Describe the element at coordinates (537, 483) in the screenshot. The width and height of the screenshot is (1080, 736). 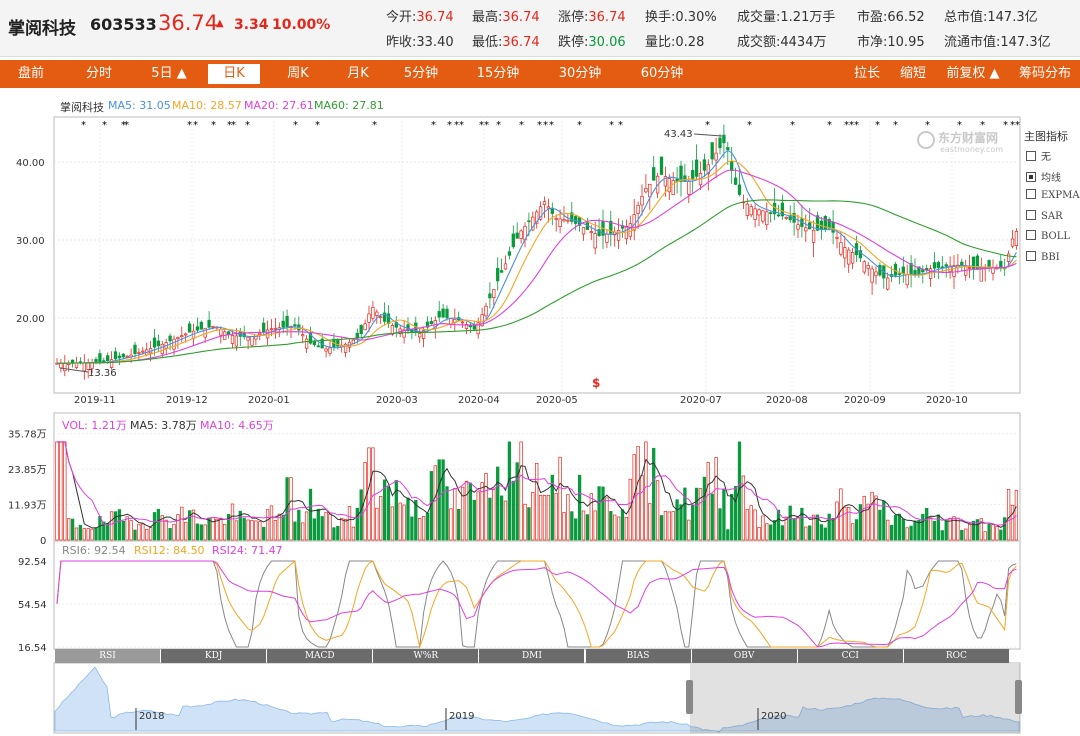
I see `volume-ma10-line` at that location.